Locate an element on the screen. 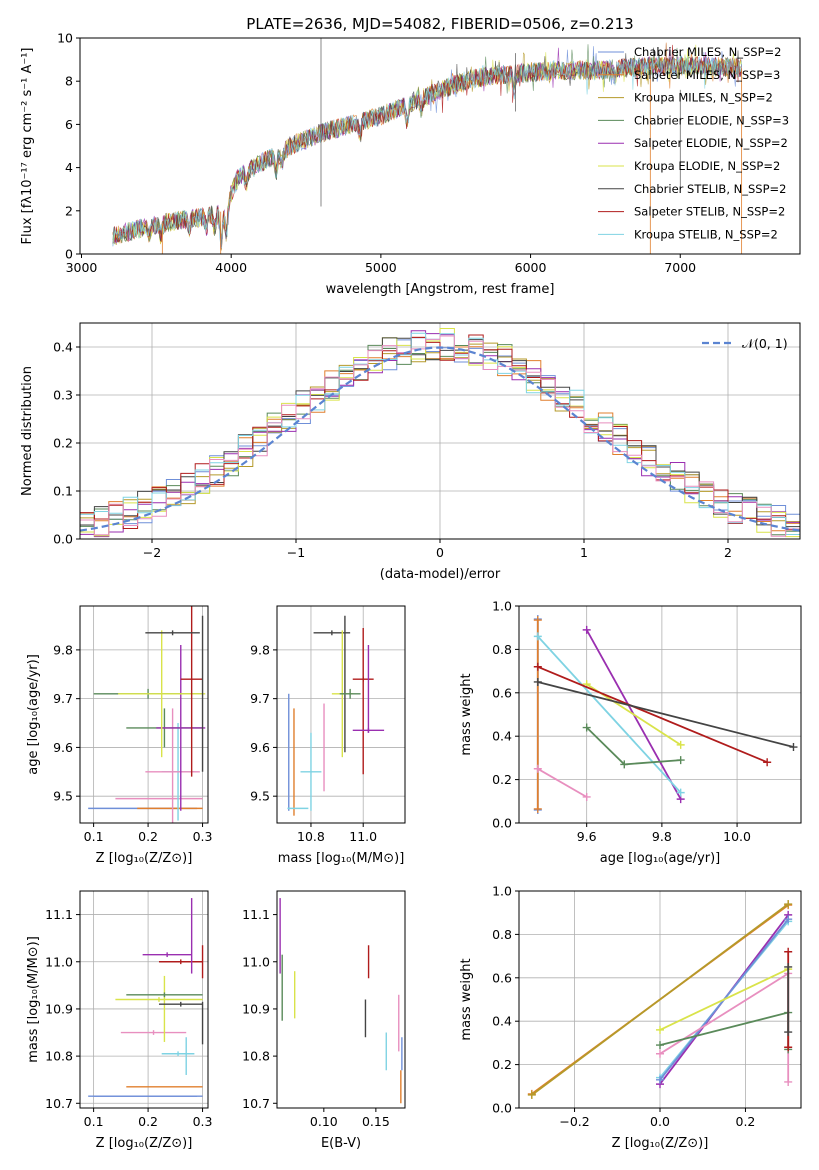  y-tick-label: 0.3 is located at coordinates (63, 395).